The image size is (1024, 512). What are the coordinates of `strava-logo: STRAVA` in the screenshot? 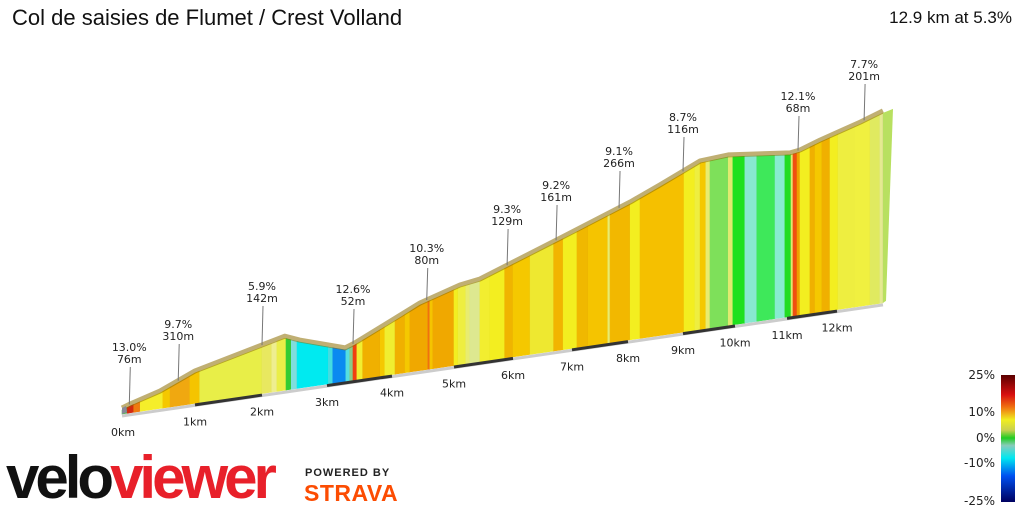 It's located at (351, 493).